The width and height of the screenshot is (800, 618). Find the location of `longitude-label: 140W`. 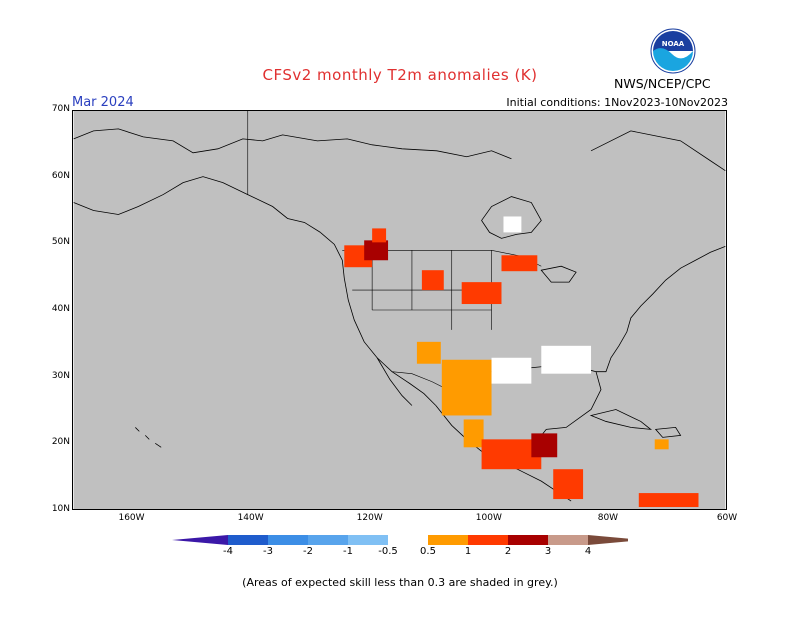

longitude-label: 140W is located at coordinates (250, 518).